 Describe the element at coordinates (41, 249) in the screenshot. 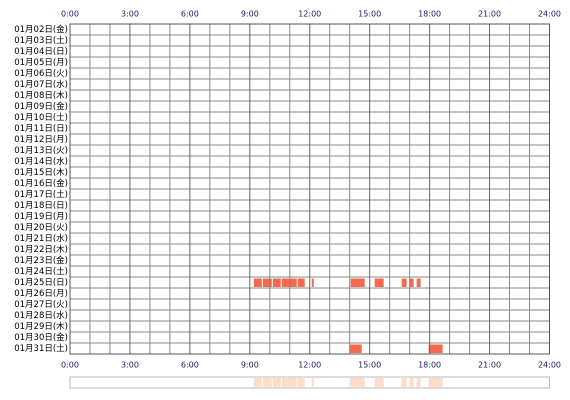

I see `date-label: 01月22日(木)` at that location.